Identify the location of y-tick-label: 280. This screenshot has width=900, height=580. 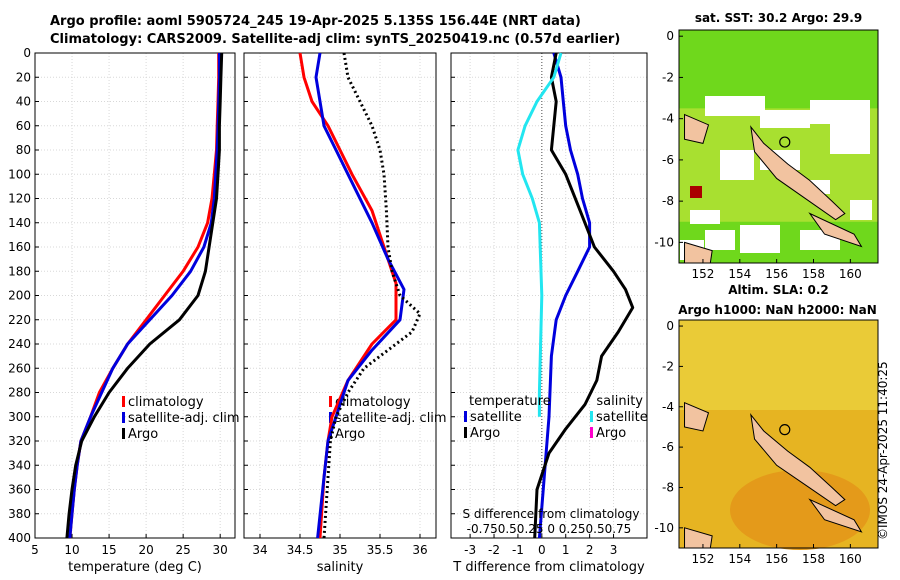
(19, 393).